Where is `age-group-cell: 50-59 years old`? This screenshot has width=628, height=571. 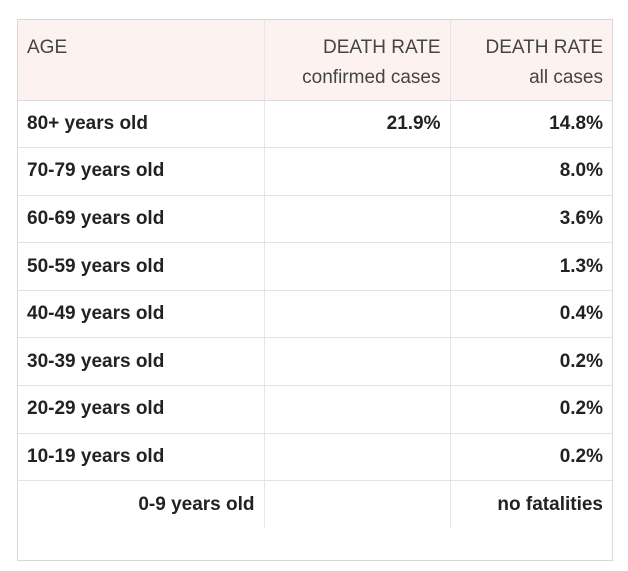 age-group-cell: 50-59 years old is located at coordinates (141, 266).